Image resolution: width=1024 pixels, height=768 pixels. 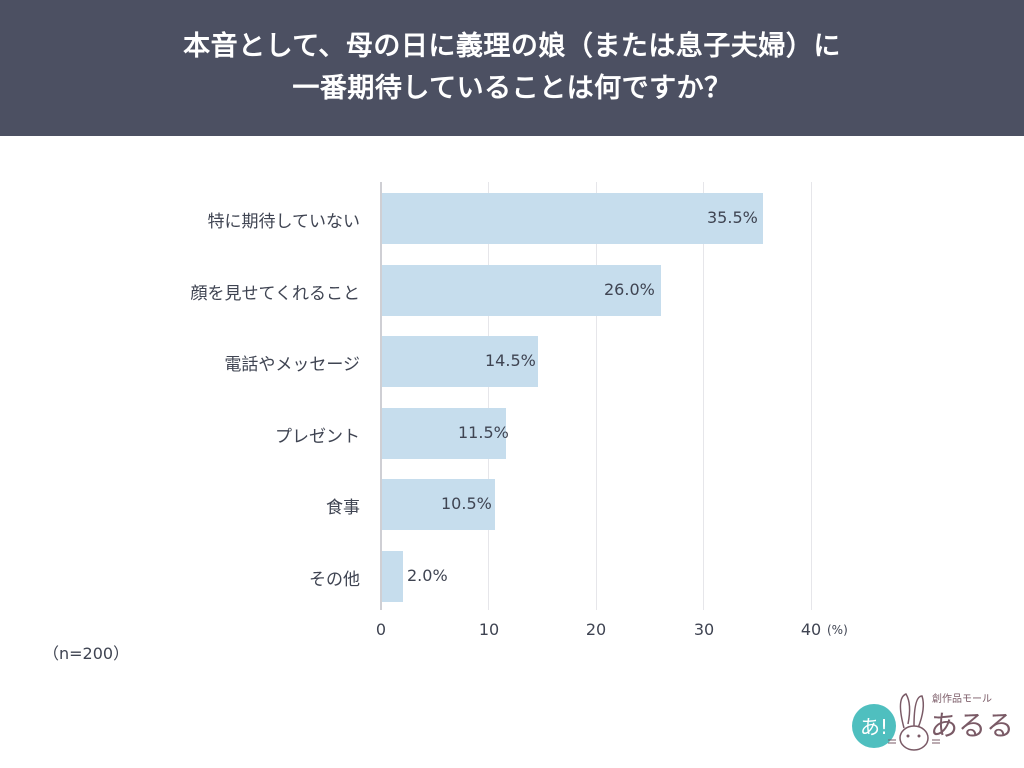 What do you see at coordinates (811, 629) in the screenshot?
I see `x-tick-label: 40` at bounding box center [811, 629].